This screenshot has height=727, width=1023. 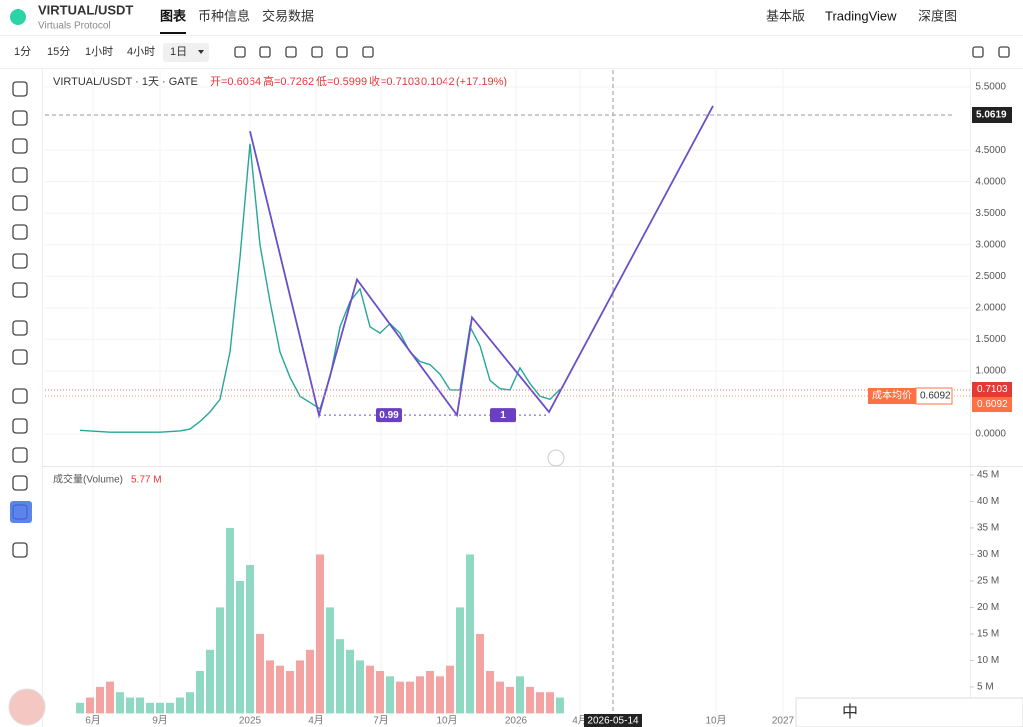 I want to click on avg-tag-label: 成本均价, so click(x=892, y=395).